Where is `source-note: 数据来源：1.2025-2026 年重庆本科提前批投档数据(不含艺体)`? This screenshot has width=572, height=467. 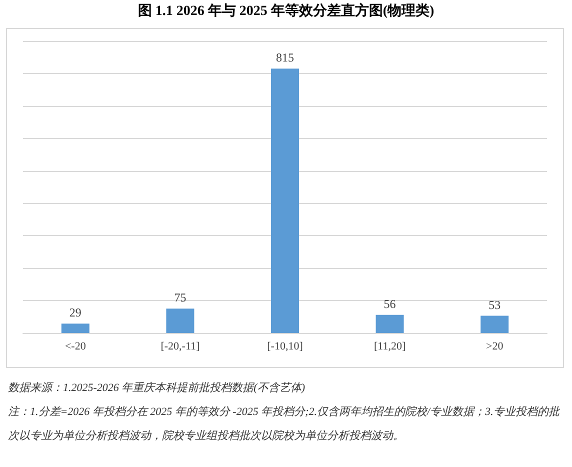
source-note: 数据来源：1.2025-2026 年重庆本科提前批投档数据(不含艺体) is located at coordinates (157, 388).